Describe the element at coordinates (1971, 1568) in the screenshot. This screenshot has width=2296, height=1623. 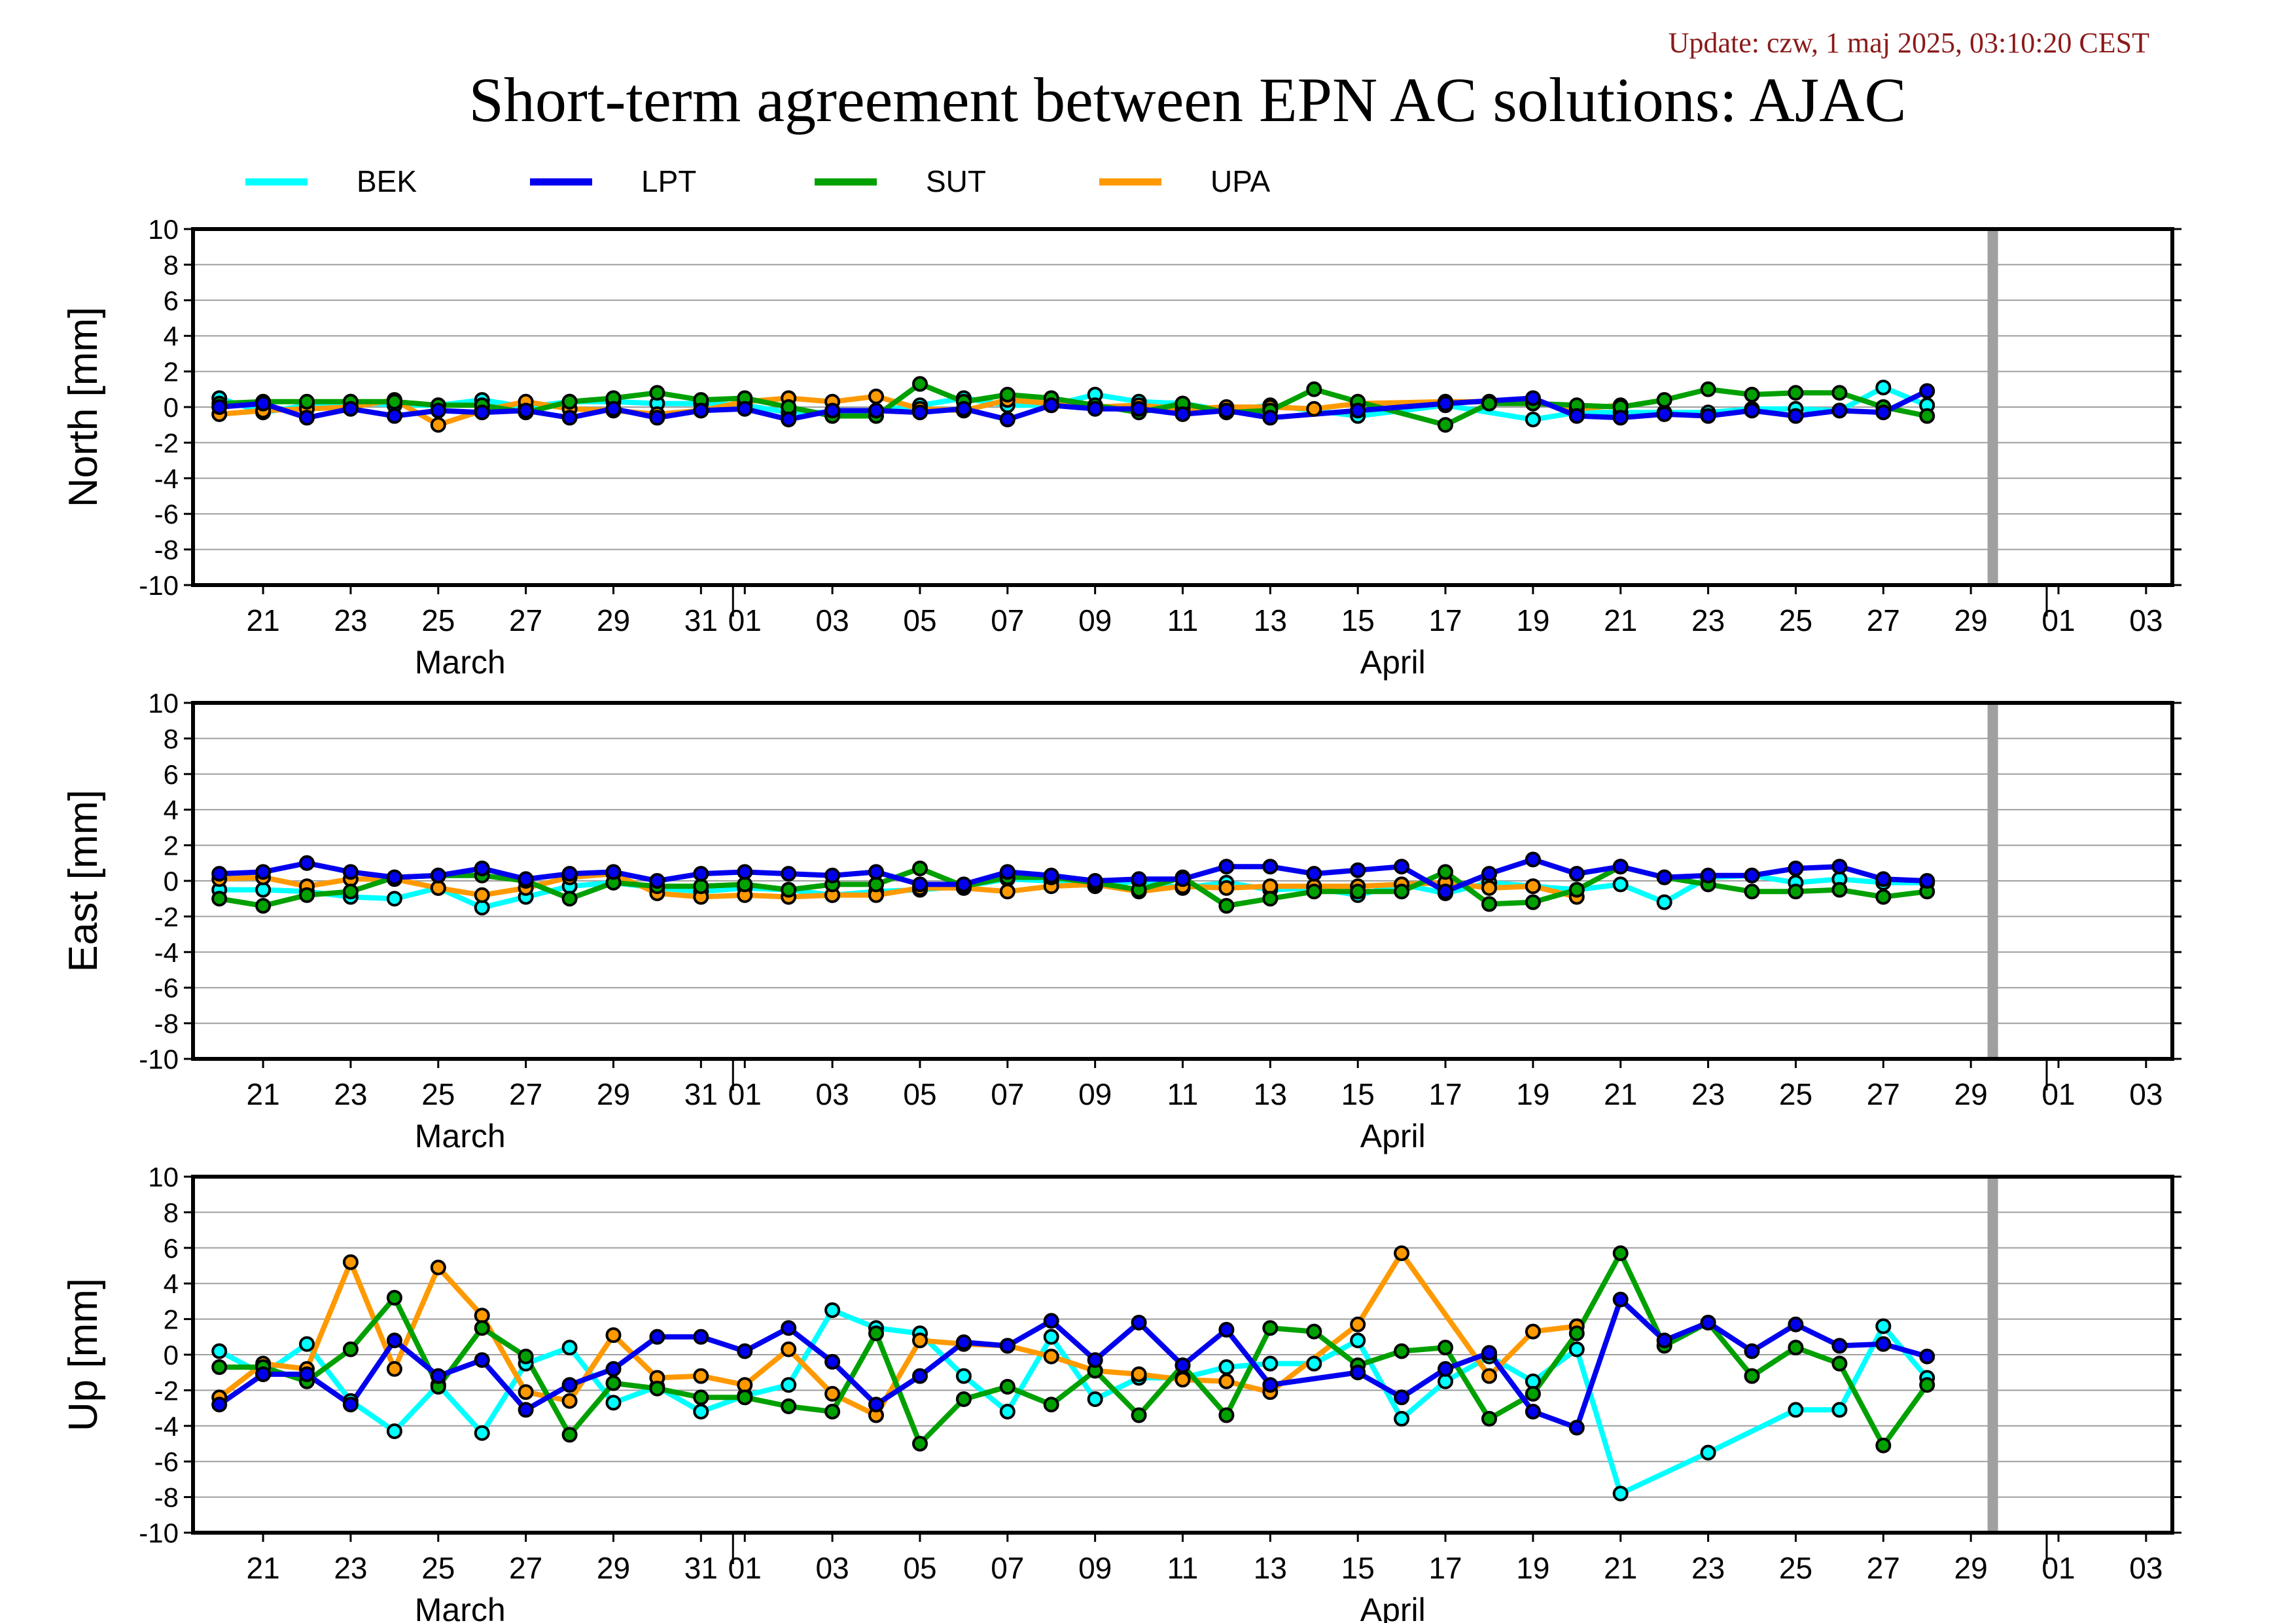
I see `x-tick-label: 29` at that location.